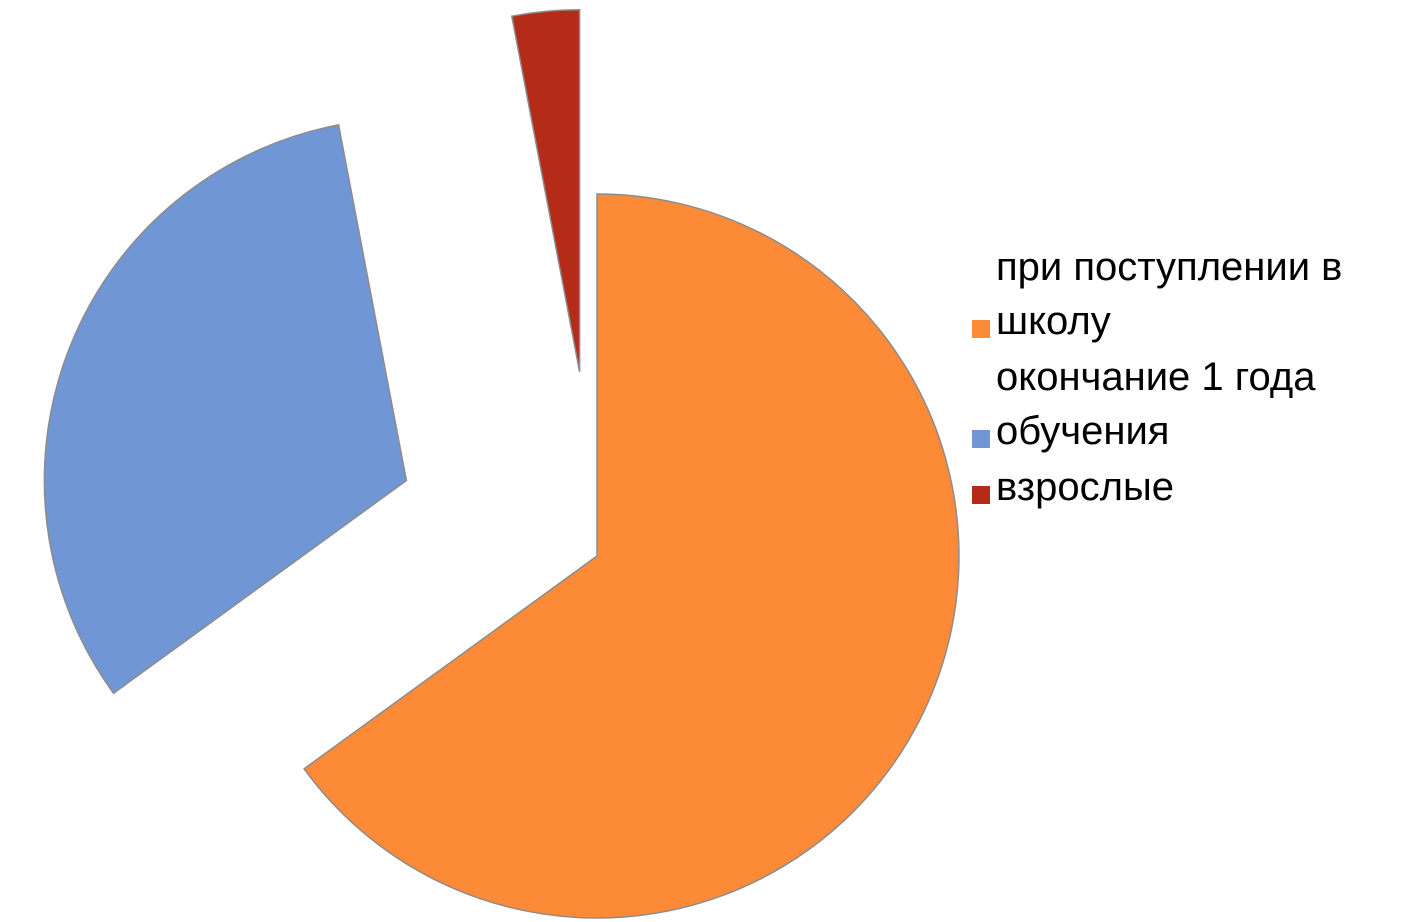 The image size is (1420, 922). What do you see at coordinates (1169, 294) in the screenshot?
I see `legend-label-school-entry: при поступлении в школу` at bounding box center [1169, 294].